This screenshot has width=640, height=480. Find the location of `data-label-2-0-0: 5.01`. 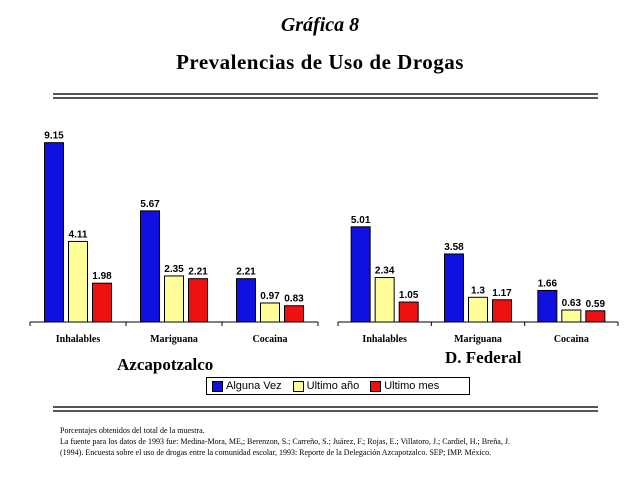

data-label-2-0-0: 5.01 is located at coordinates (361, 220).